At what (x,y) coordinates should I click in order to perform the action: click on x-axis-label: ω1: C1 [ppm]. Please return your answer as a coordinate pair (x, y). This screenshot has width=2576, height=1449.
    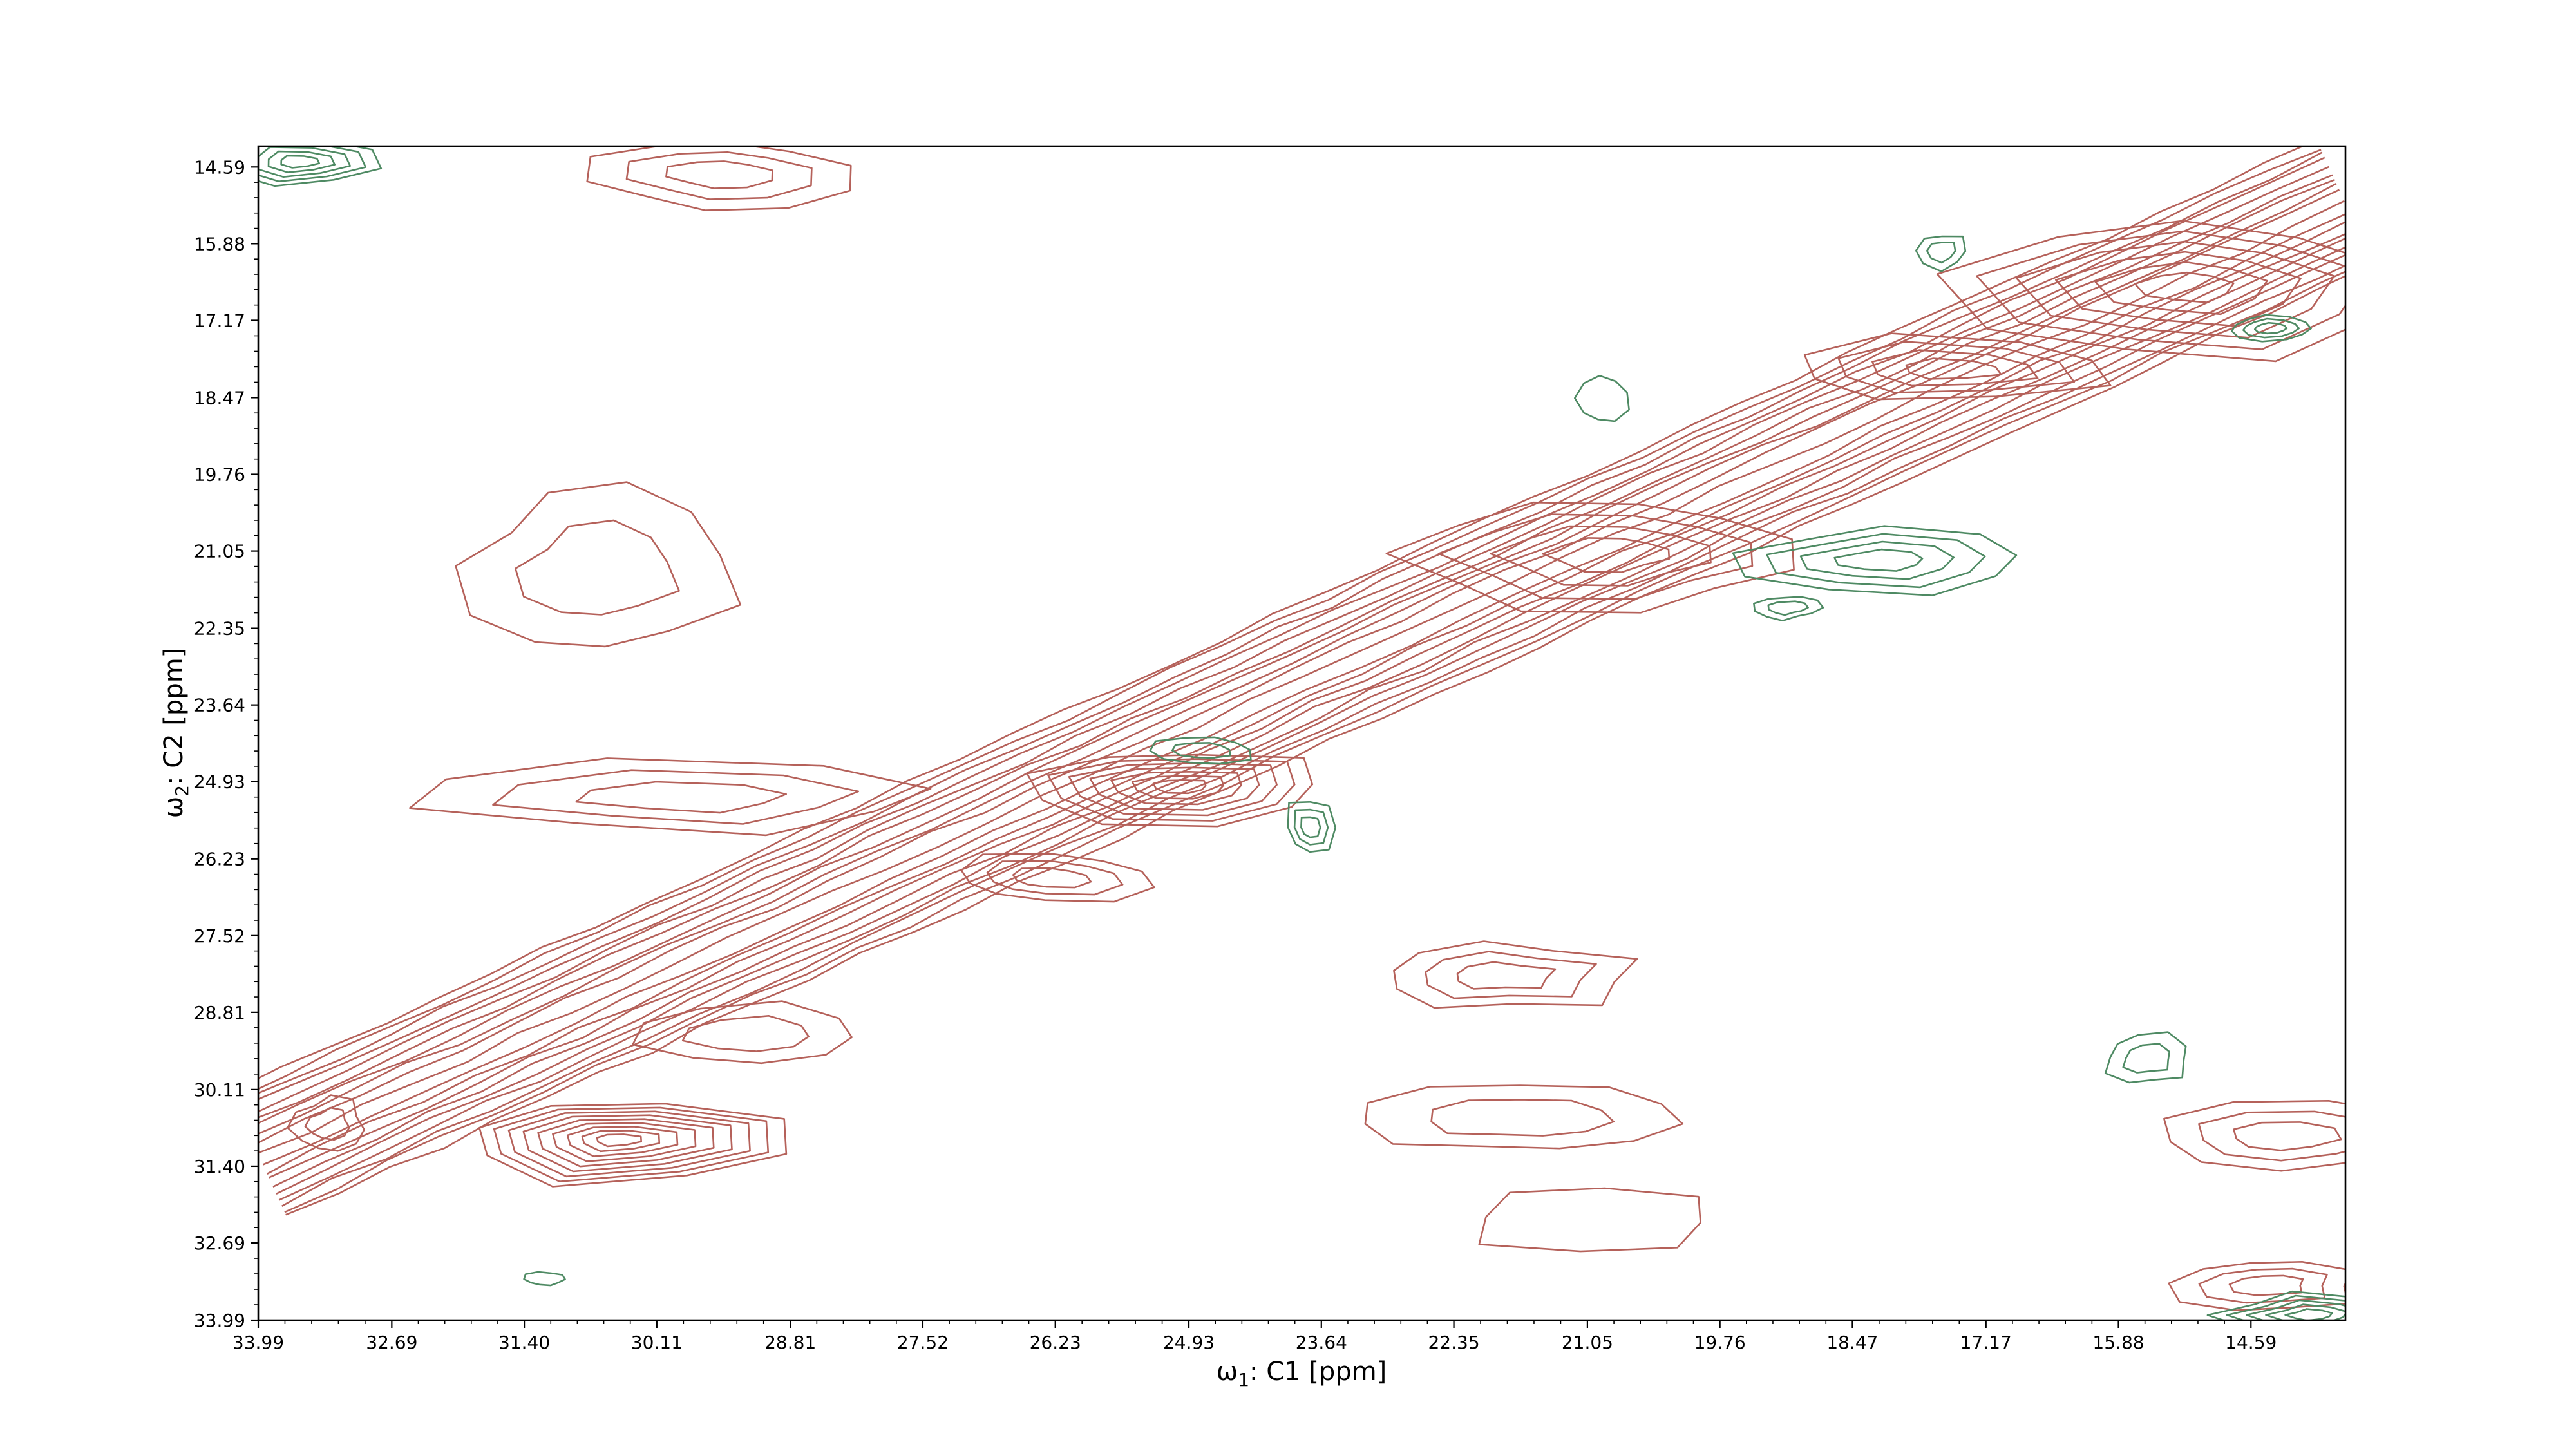
    Looking at the image, I should click on (1302, 1374).